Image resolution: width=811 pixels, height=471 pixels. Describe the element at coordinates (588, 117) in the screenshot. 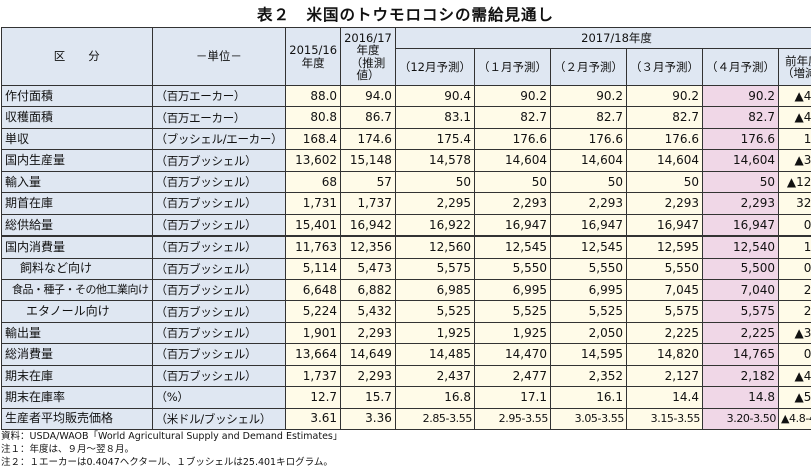

I see `value-cell: 82.7` at that location.